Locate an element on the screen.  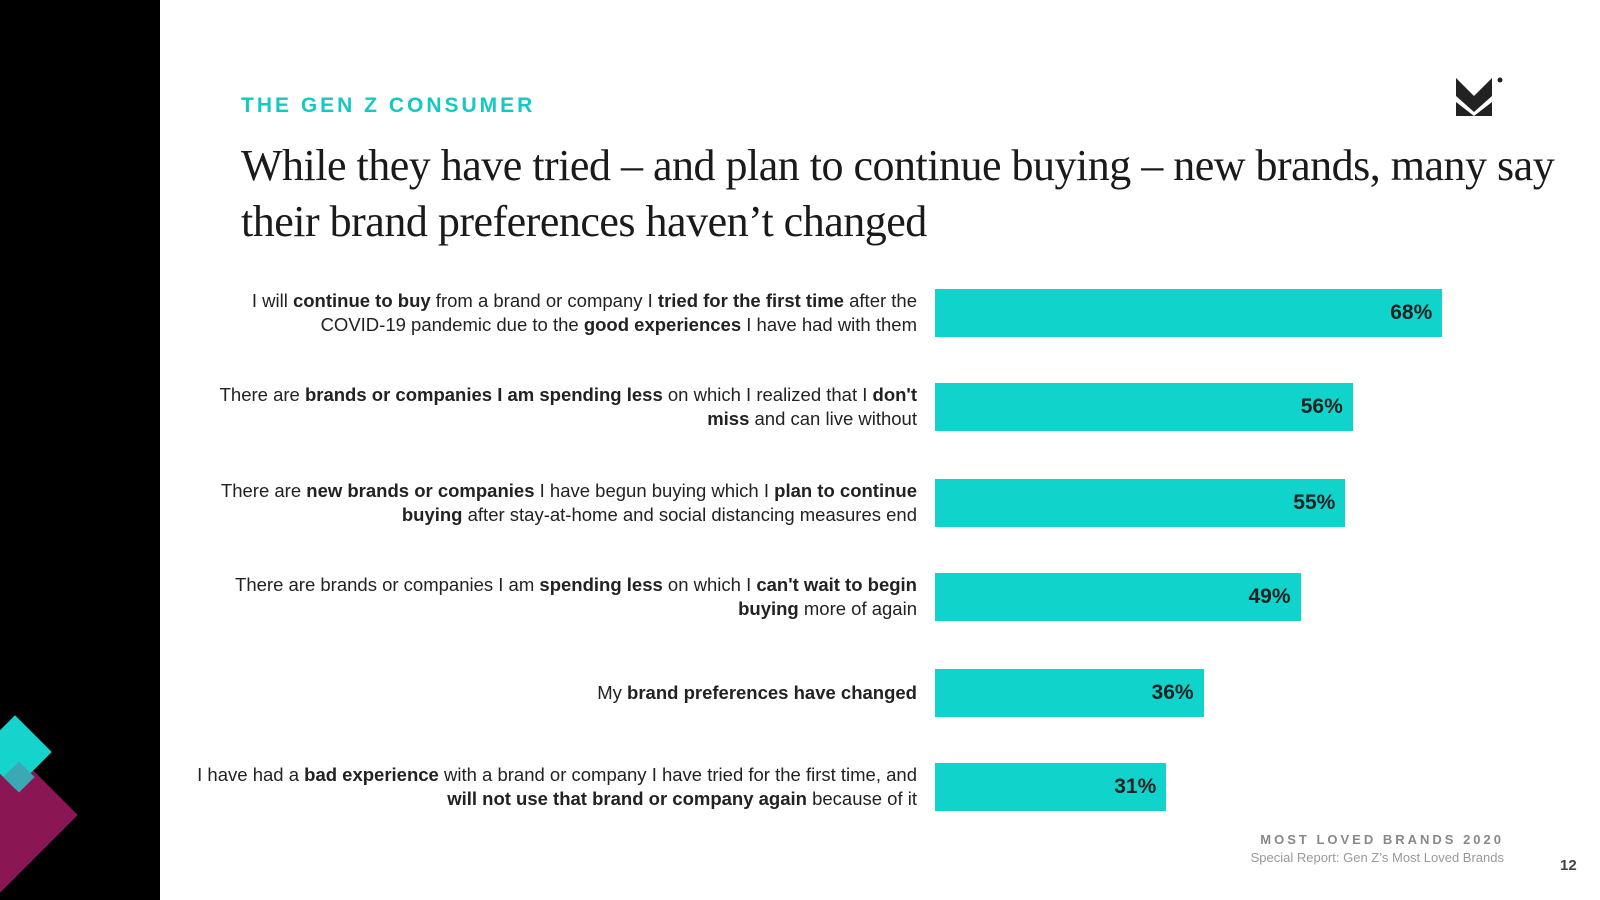
page-number: 12 is located at coordinates (1568, 865).